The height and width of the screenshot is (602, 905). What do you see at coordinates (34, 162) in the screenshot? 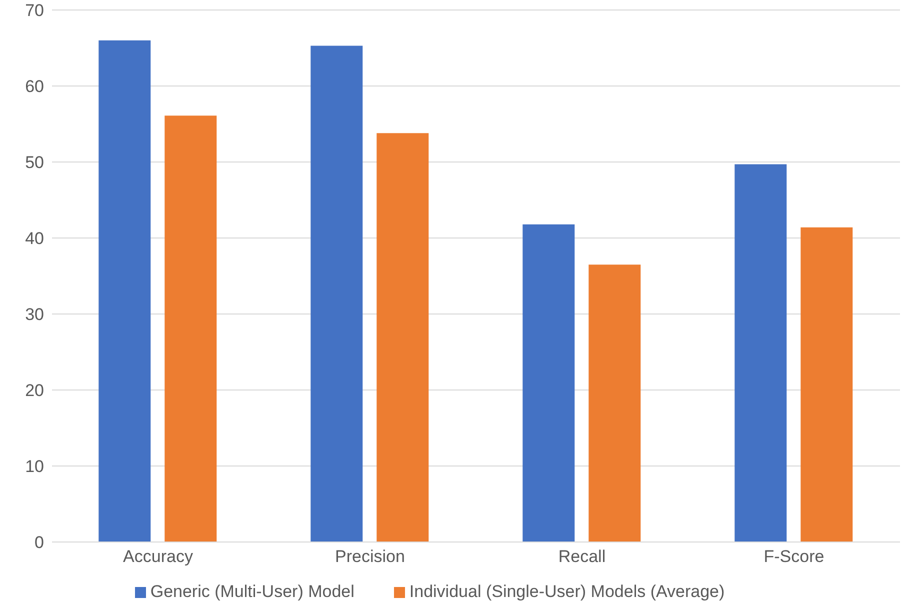
I see `y-tick-label: 50` at bounding box center [34, 162].